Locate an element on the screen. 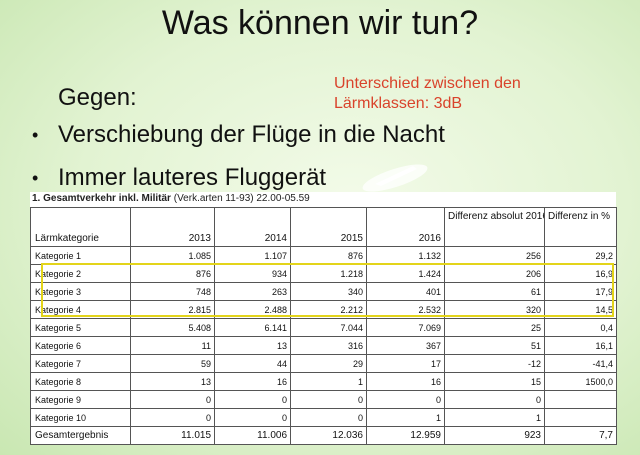 This screenshot has width=640, height=455. cell-2013: 876 is located at coordinates (172, 273).